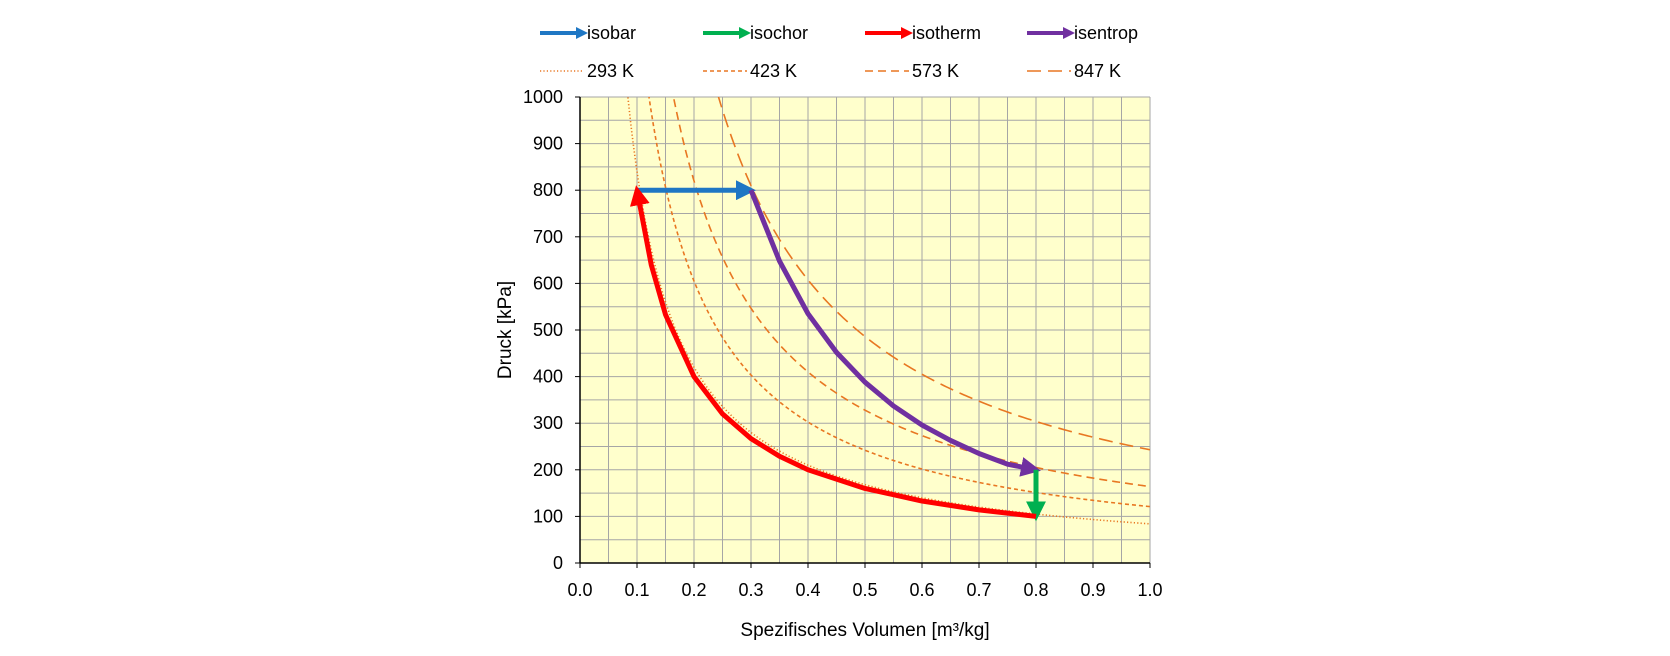 This screenshot has height=656, width=1670. I want to click on x-tick-label: 0.2, so click(693, 590).